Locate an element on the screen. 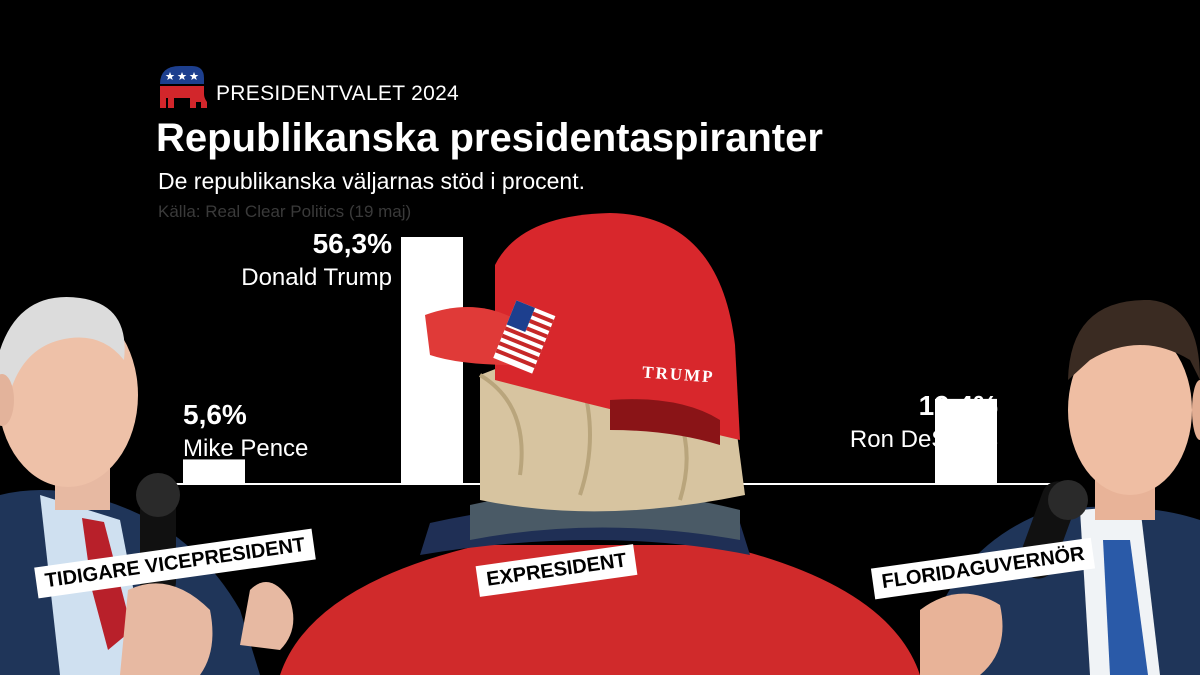 Image resolution: width=1200 pixels, height=675 pixels. flag-patch is located at coordinates (524, 337).